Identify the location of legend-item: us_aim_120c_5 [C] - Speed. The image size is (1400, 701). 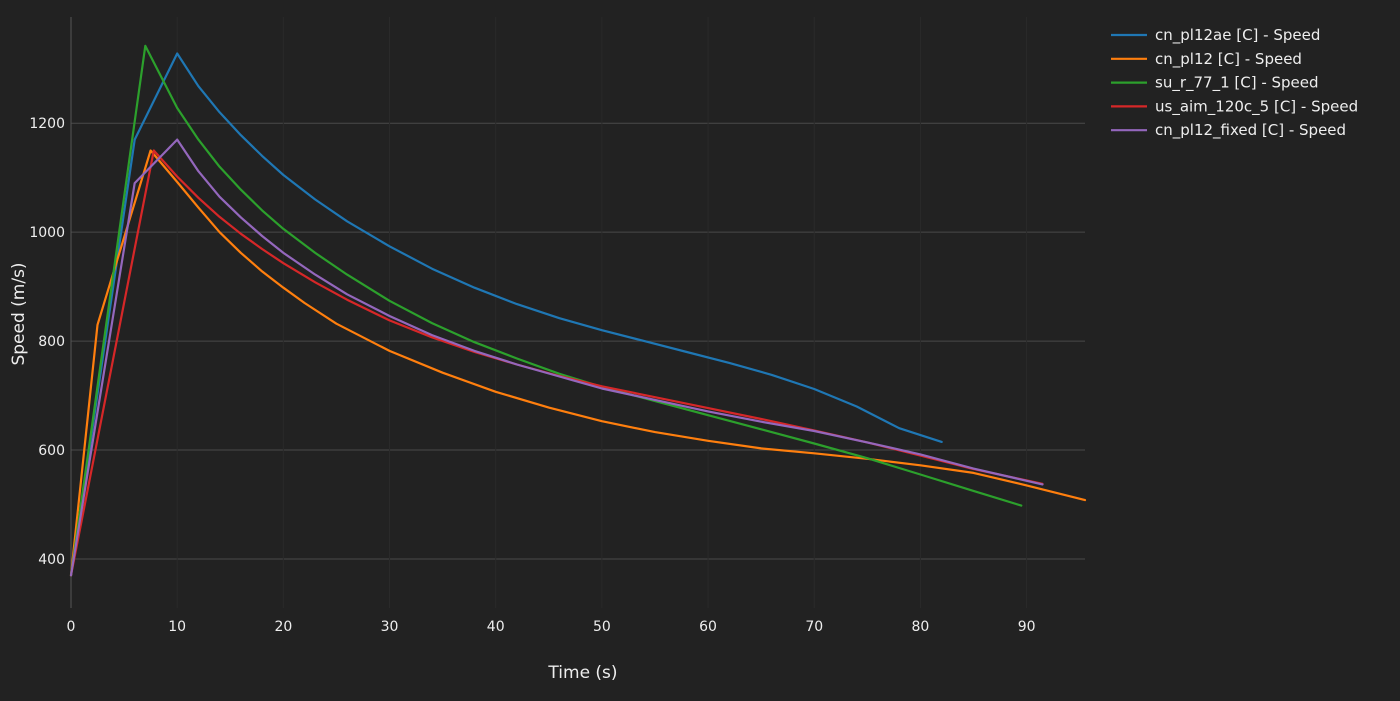
(1234, 106).